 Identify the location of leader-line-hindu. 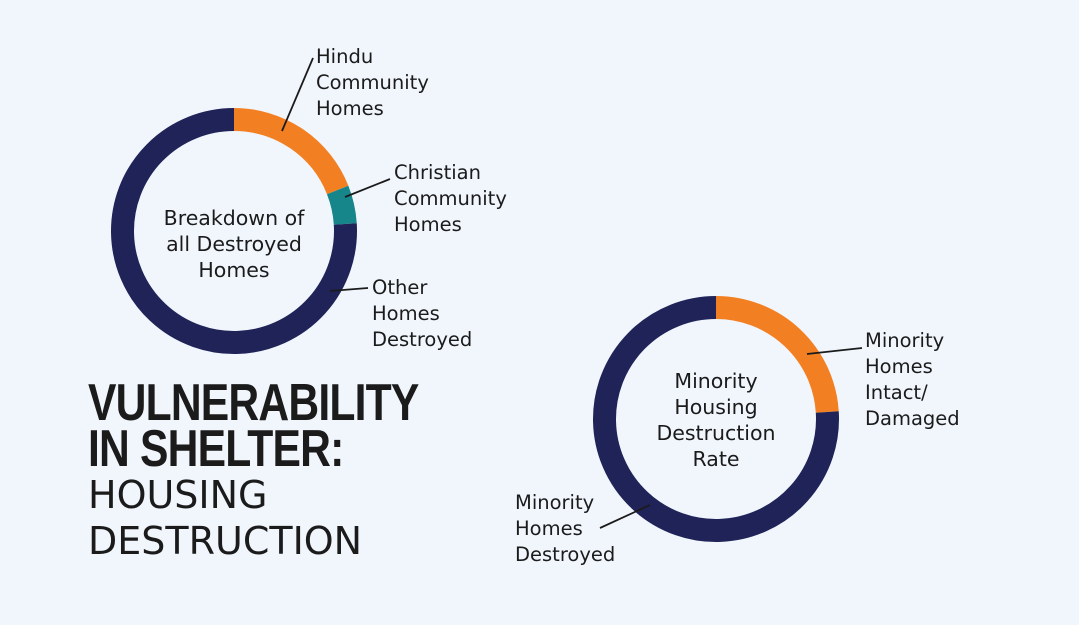
(297, 94).